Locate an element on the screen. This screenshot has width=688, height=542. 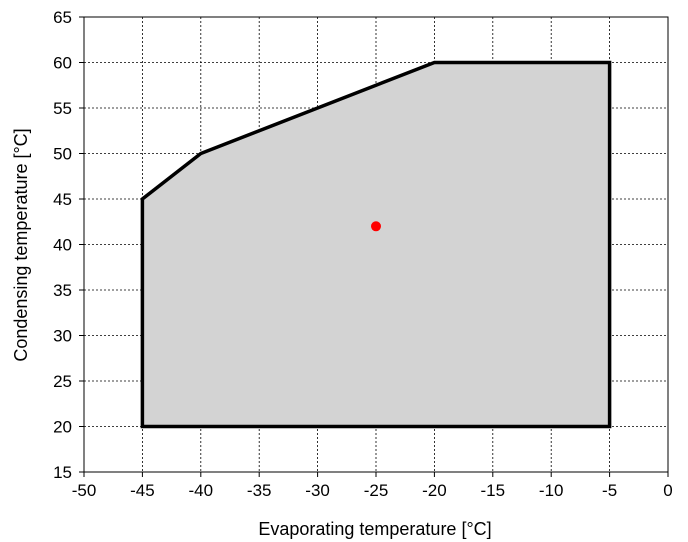
y-tick-label: 55 is located at coordinates (62, 108).